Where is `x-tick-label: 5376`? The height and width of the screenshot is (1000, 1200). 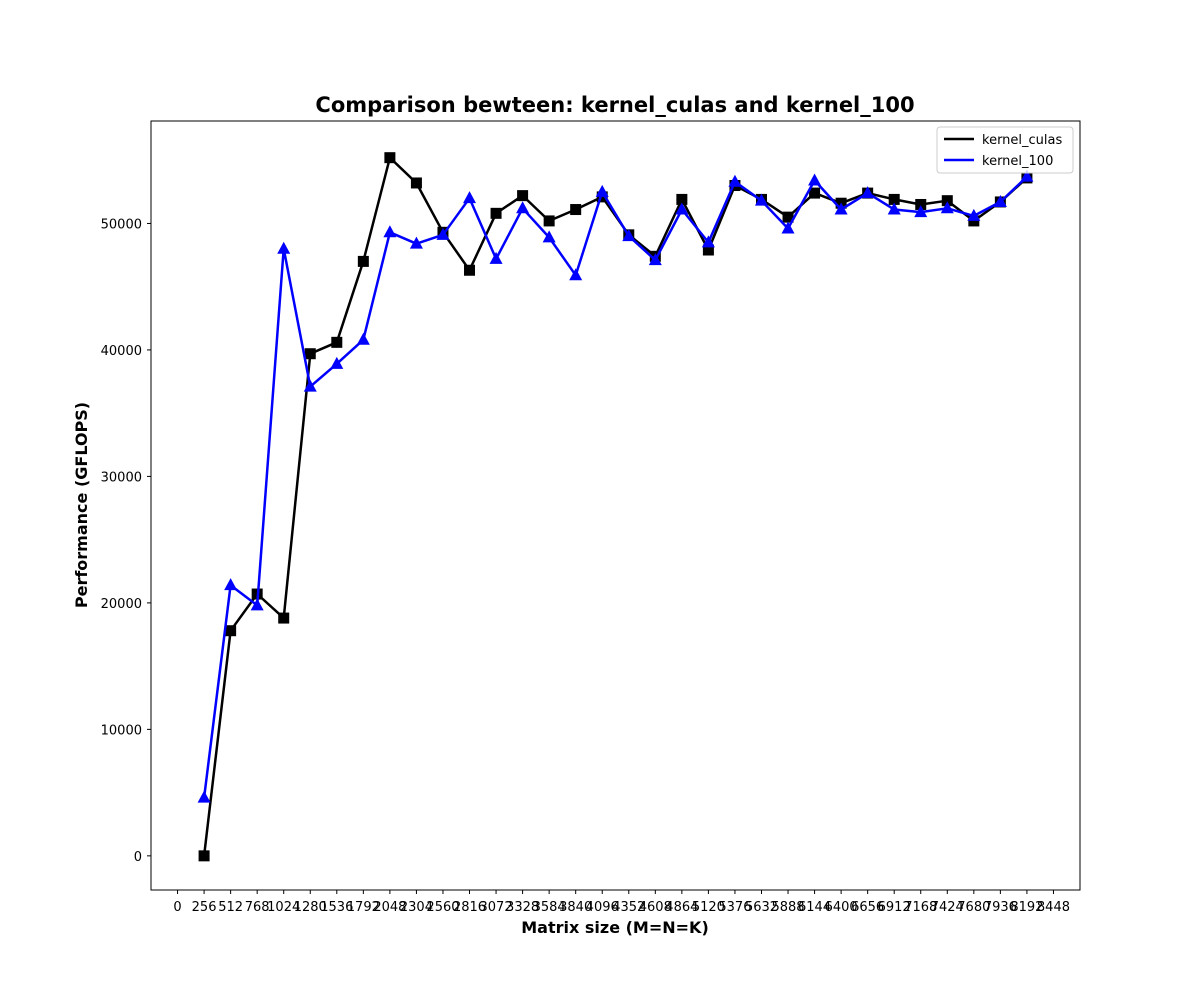 x-tick-label: 5376 is located at coordinates (734, 907).